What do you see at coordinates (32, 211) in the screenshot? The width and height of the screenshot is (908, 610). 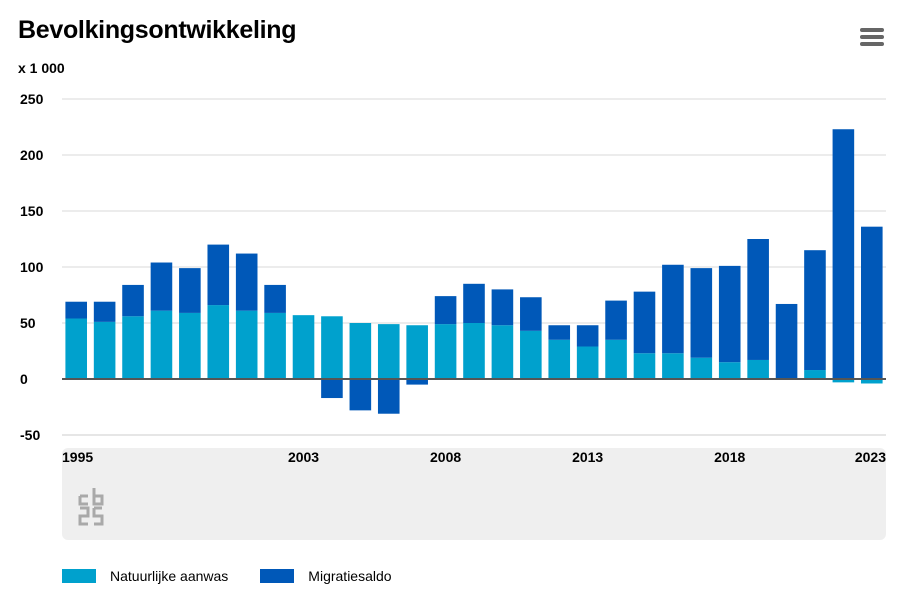 I see `y-tick-label: 150` at bounding box center [32, 211].